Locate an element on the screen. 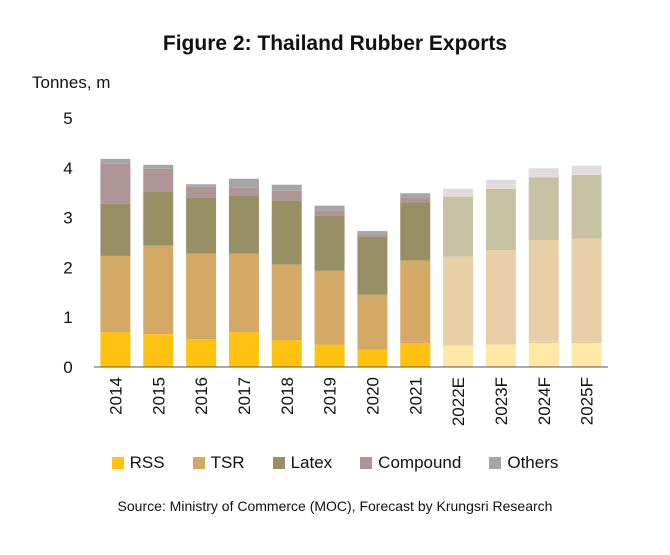  x-tick-label: 2018 is located at coordinates (287, 396).